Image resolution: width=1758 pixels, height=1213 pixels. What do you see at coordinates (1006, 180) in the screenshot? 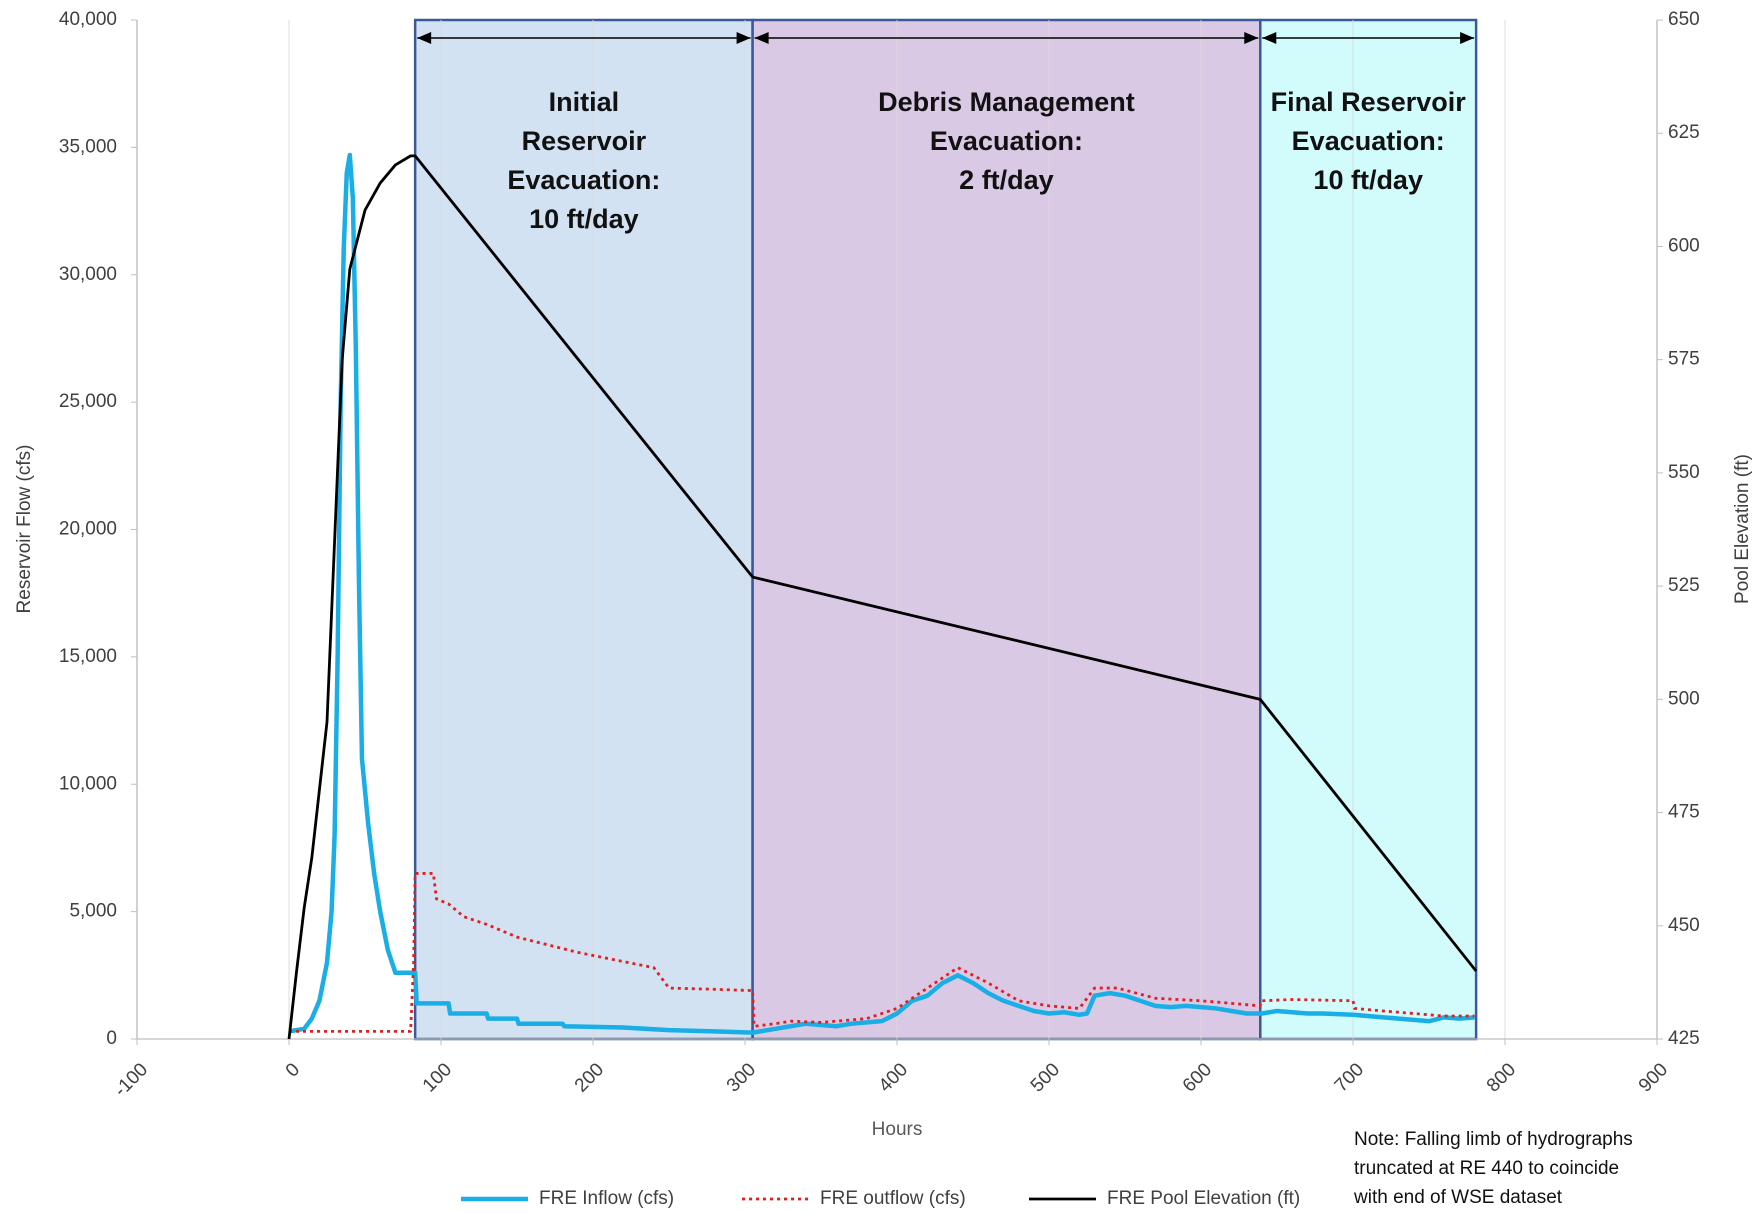
I see `region-label: 2 ft/day` at bounding box center [1006, 180].